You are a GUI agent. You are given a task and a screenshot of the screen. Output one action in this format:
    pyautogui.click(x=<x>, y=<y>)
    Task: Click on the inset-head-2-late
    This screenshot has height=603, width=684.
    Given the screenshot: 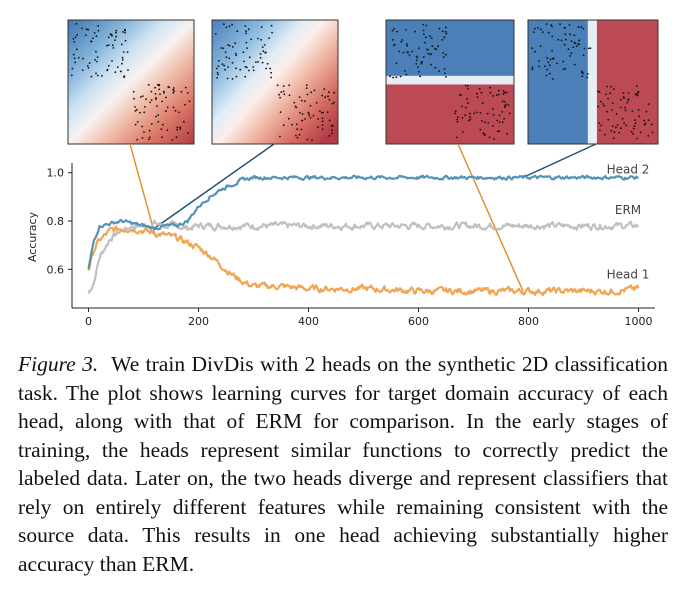 What is the action you would take?
    pyautogui.click(x=593, y=82)
    